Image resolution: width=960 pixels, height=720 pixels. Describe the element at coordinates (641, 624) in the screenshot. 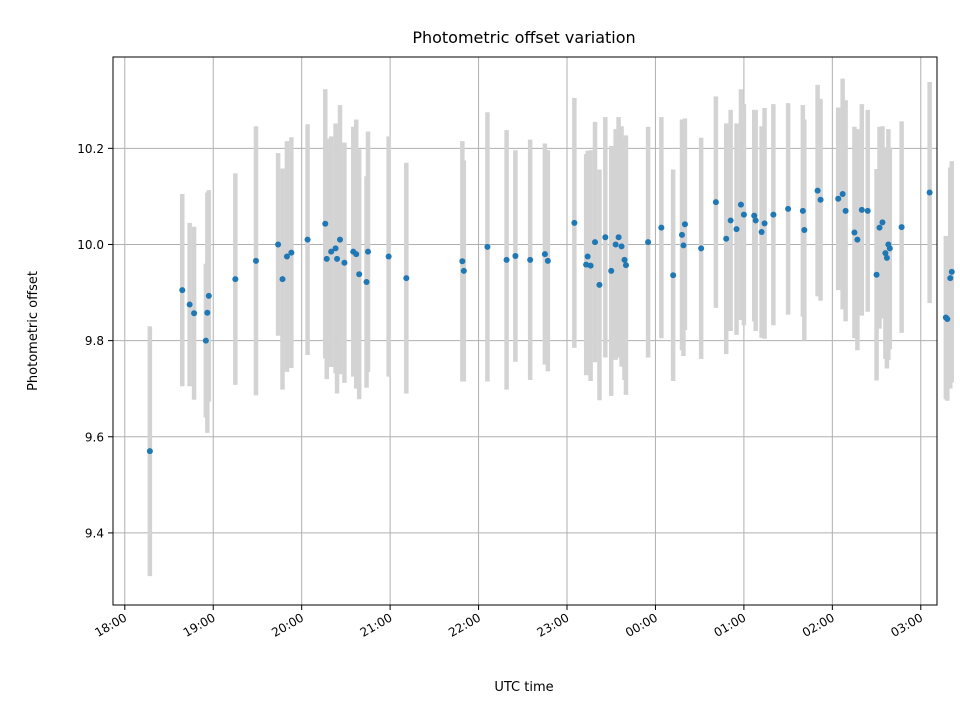

I see `x-tick-label: 00:00` at that location.